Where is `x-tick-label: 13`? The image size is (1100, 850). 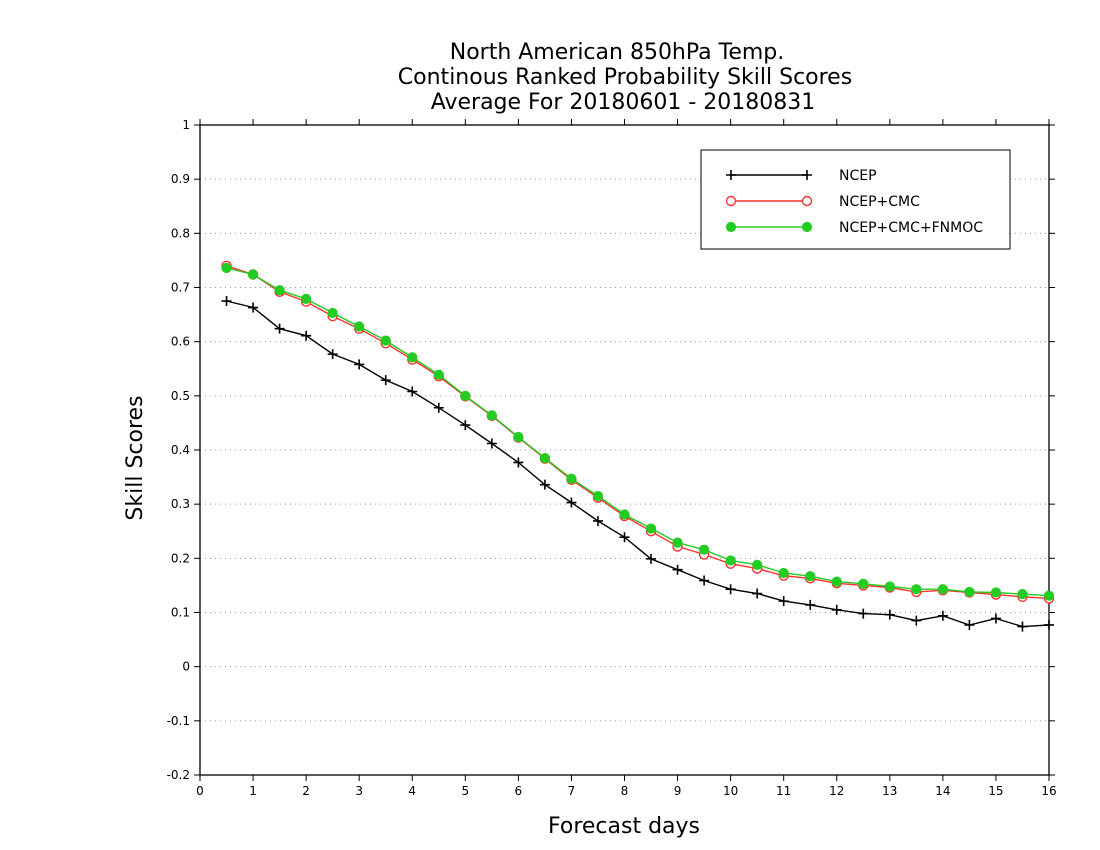 x-tick-label: 13 is located at coordinates (889, 791).